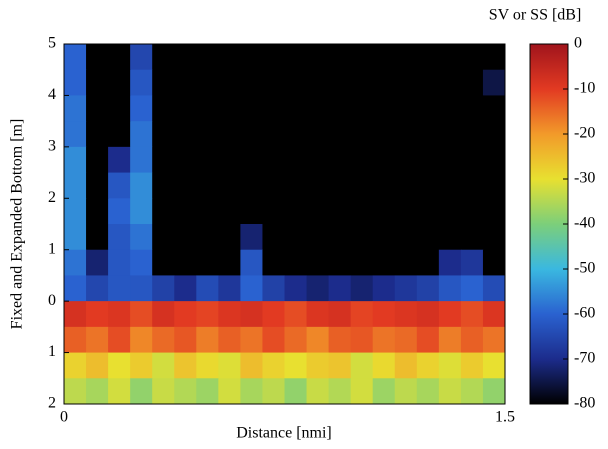 The height and width of the screenshot is (449, 608). I want to click on y-tick-label: 2, so click(52, 197).